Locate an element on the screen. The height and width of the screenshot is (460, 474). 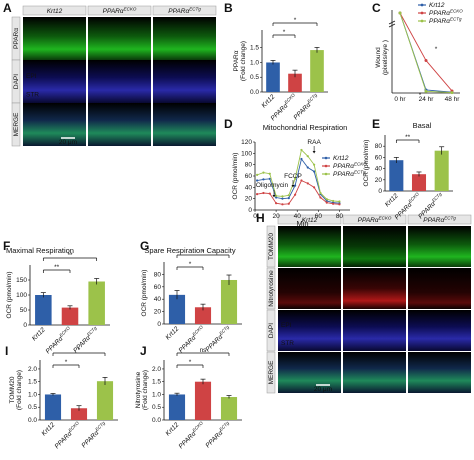
annotation-label-2: RAA is located at coordinates (314, 142).